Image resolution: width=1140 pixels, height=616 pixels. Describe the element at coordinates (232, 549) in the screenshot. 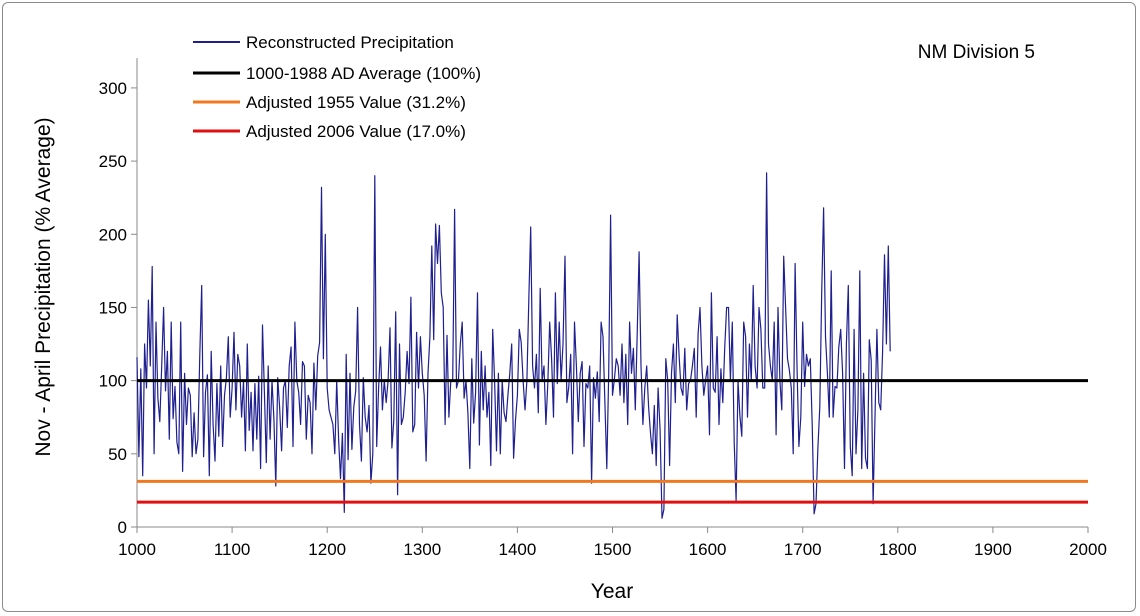

I see `x-tick-label: 1100` at that location.